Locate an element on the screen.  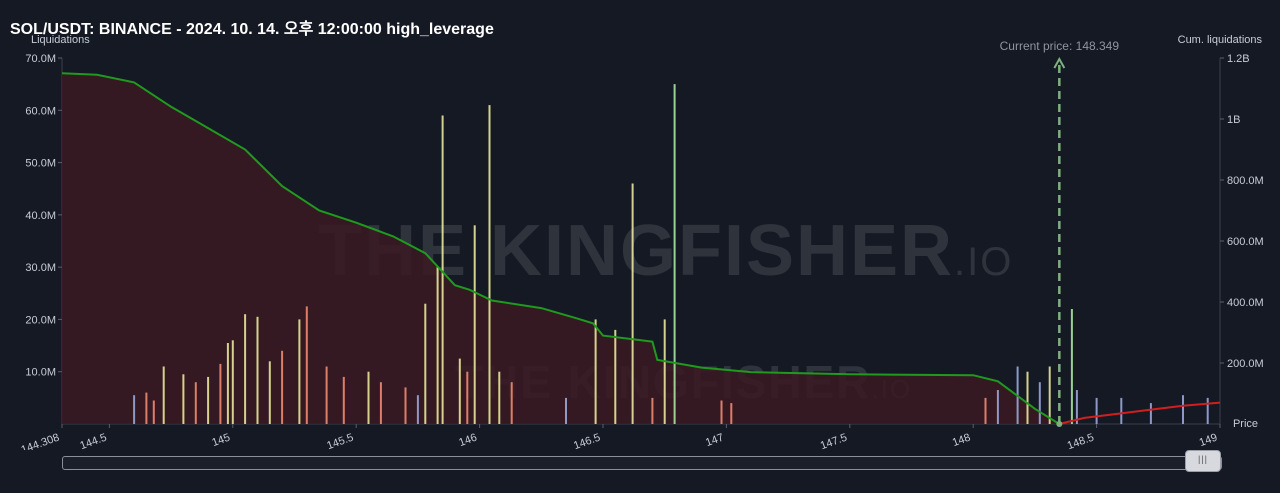
left-tick-label-4: 50.0M is located at coordinates (40, 164).